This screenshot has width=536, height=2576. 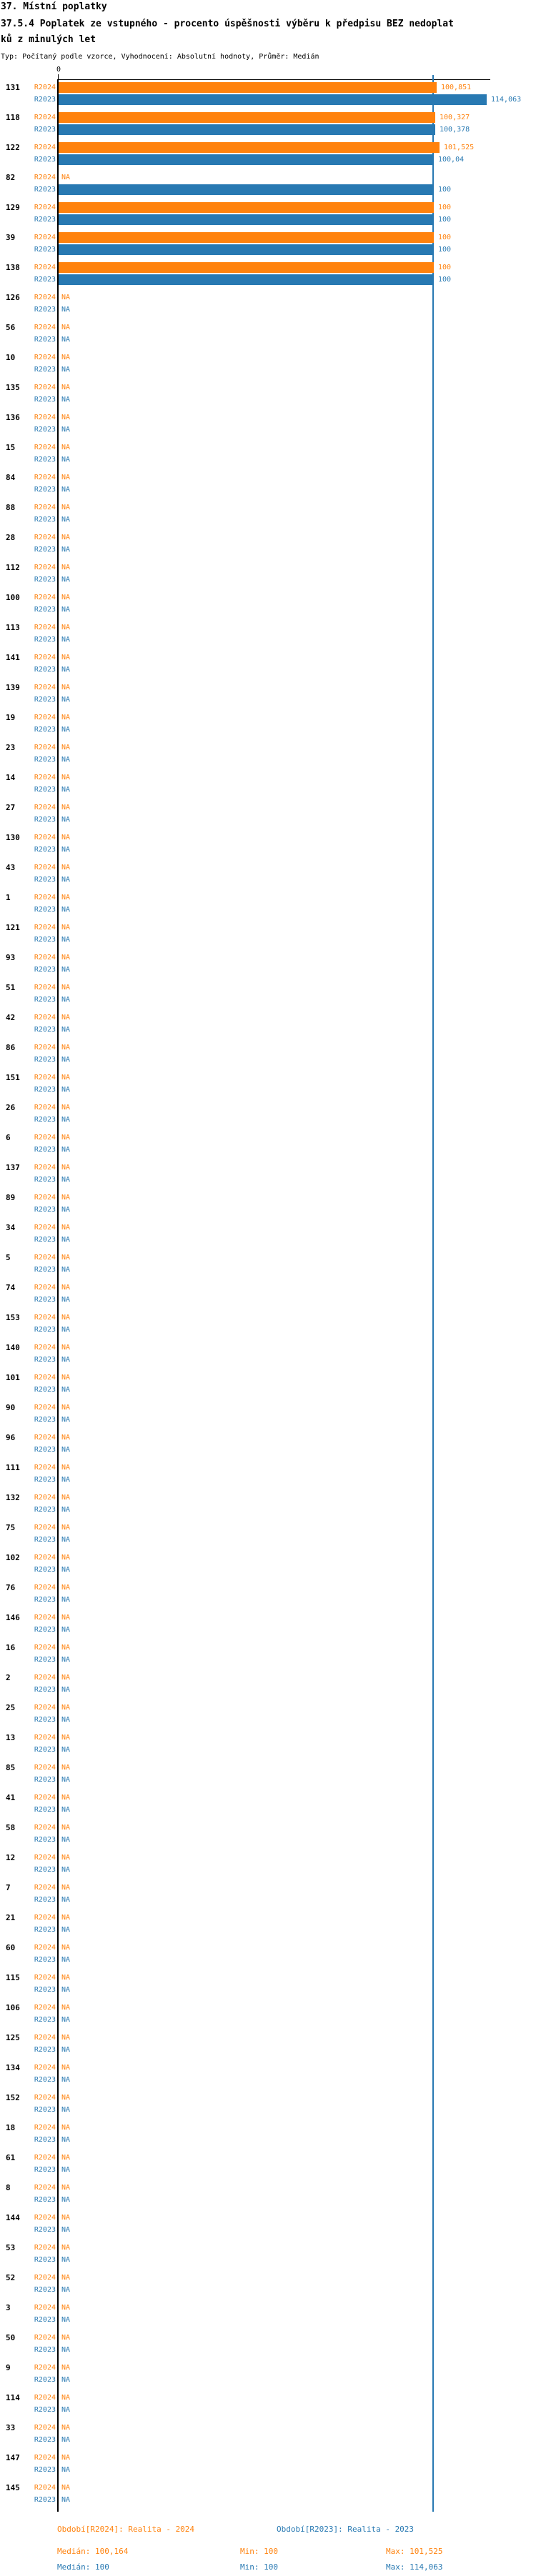 I want to click on category-label: 15, so click(x=11, y=448).